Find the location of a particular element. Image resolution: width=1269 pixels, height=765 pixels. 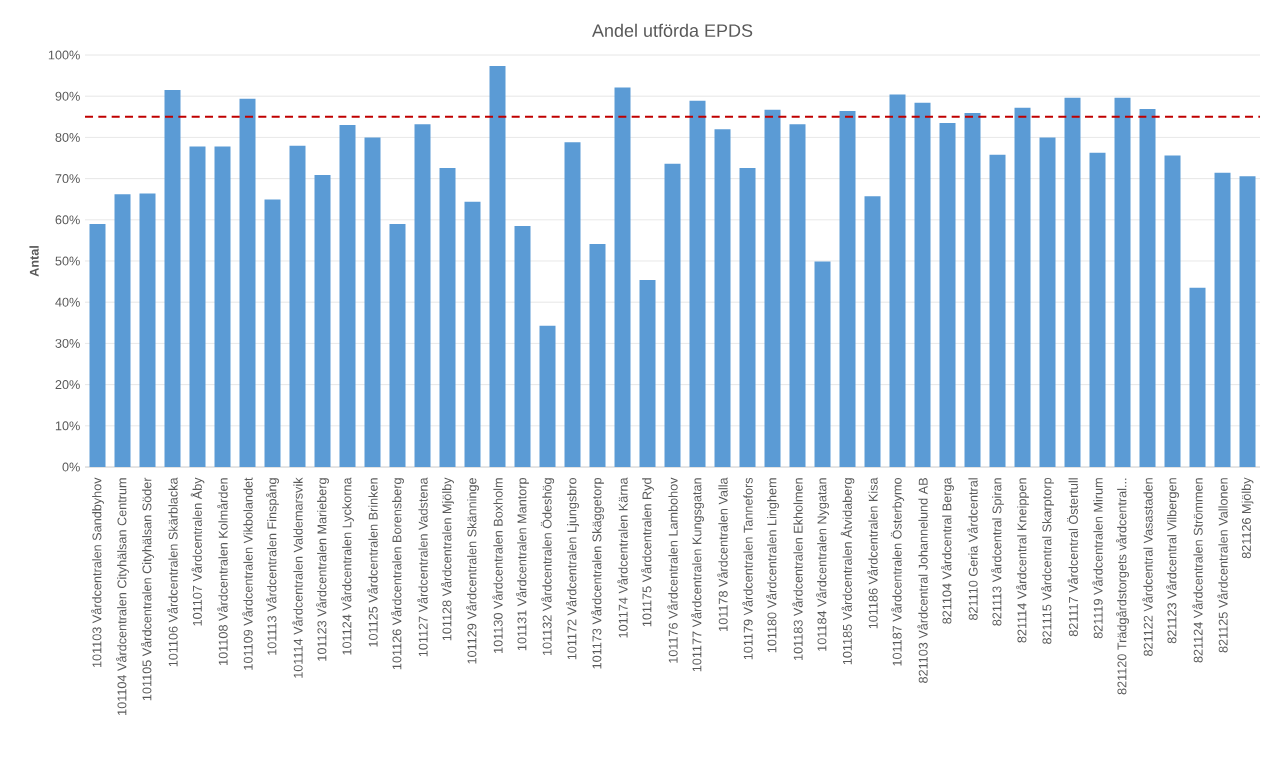

y-tick-label: 30% is located at coordinates (67, 343).